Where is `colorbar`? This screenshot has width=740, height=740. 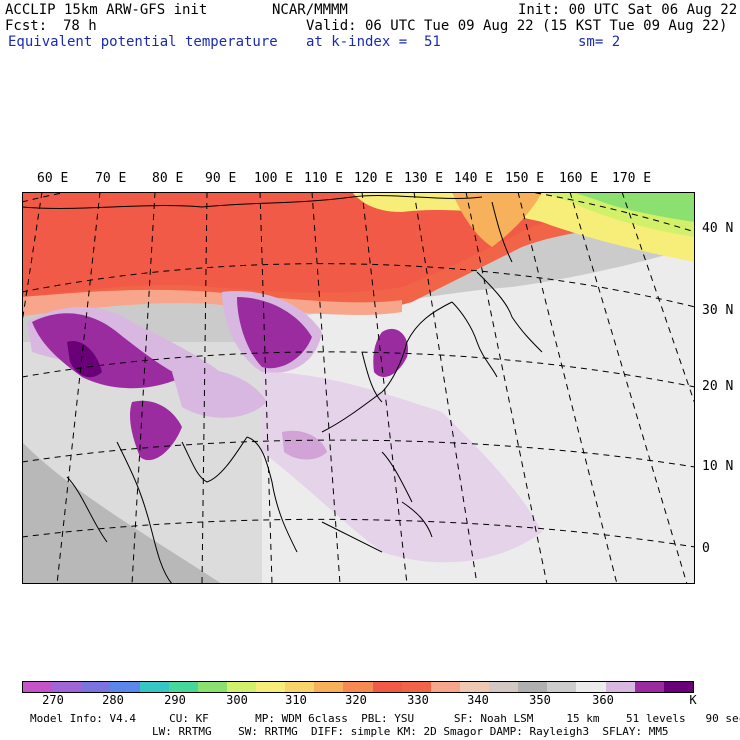
colorbar is located at coordinates (358, 687).